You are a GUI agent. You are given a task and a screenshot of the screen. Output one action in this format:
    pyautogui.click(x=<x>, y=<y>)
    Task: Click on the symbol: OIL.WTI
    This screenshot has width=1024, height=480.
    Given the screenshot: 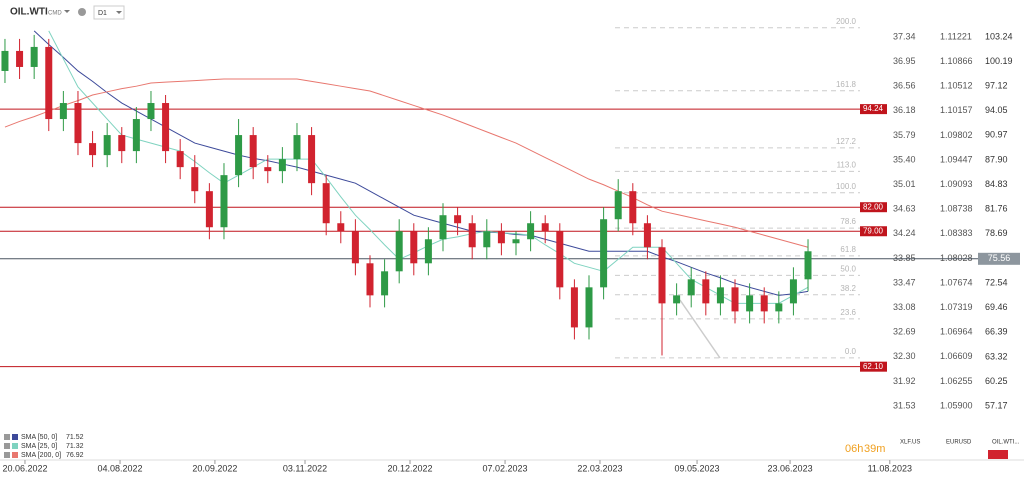 What is the action you would take?
    pyautogui.click(x=29, y=12)
    